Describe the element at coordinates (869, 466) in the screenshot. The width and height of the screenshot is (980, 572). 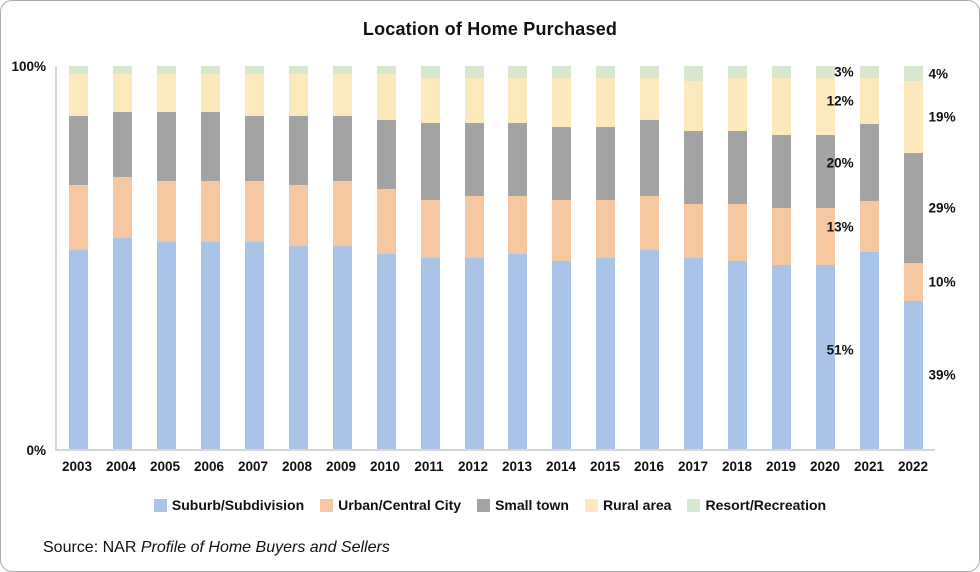
I see `x-tick-2021: 2021` at that location.